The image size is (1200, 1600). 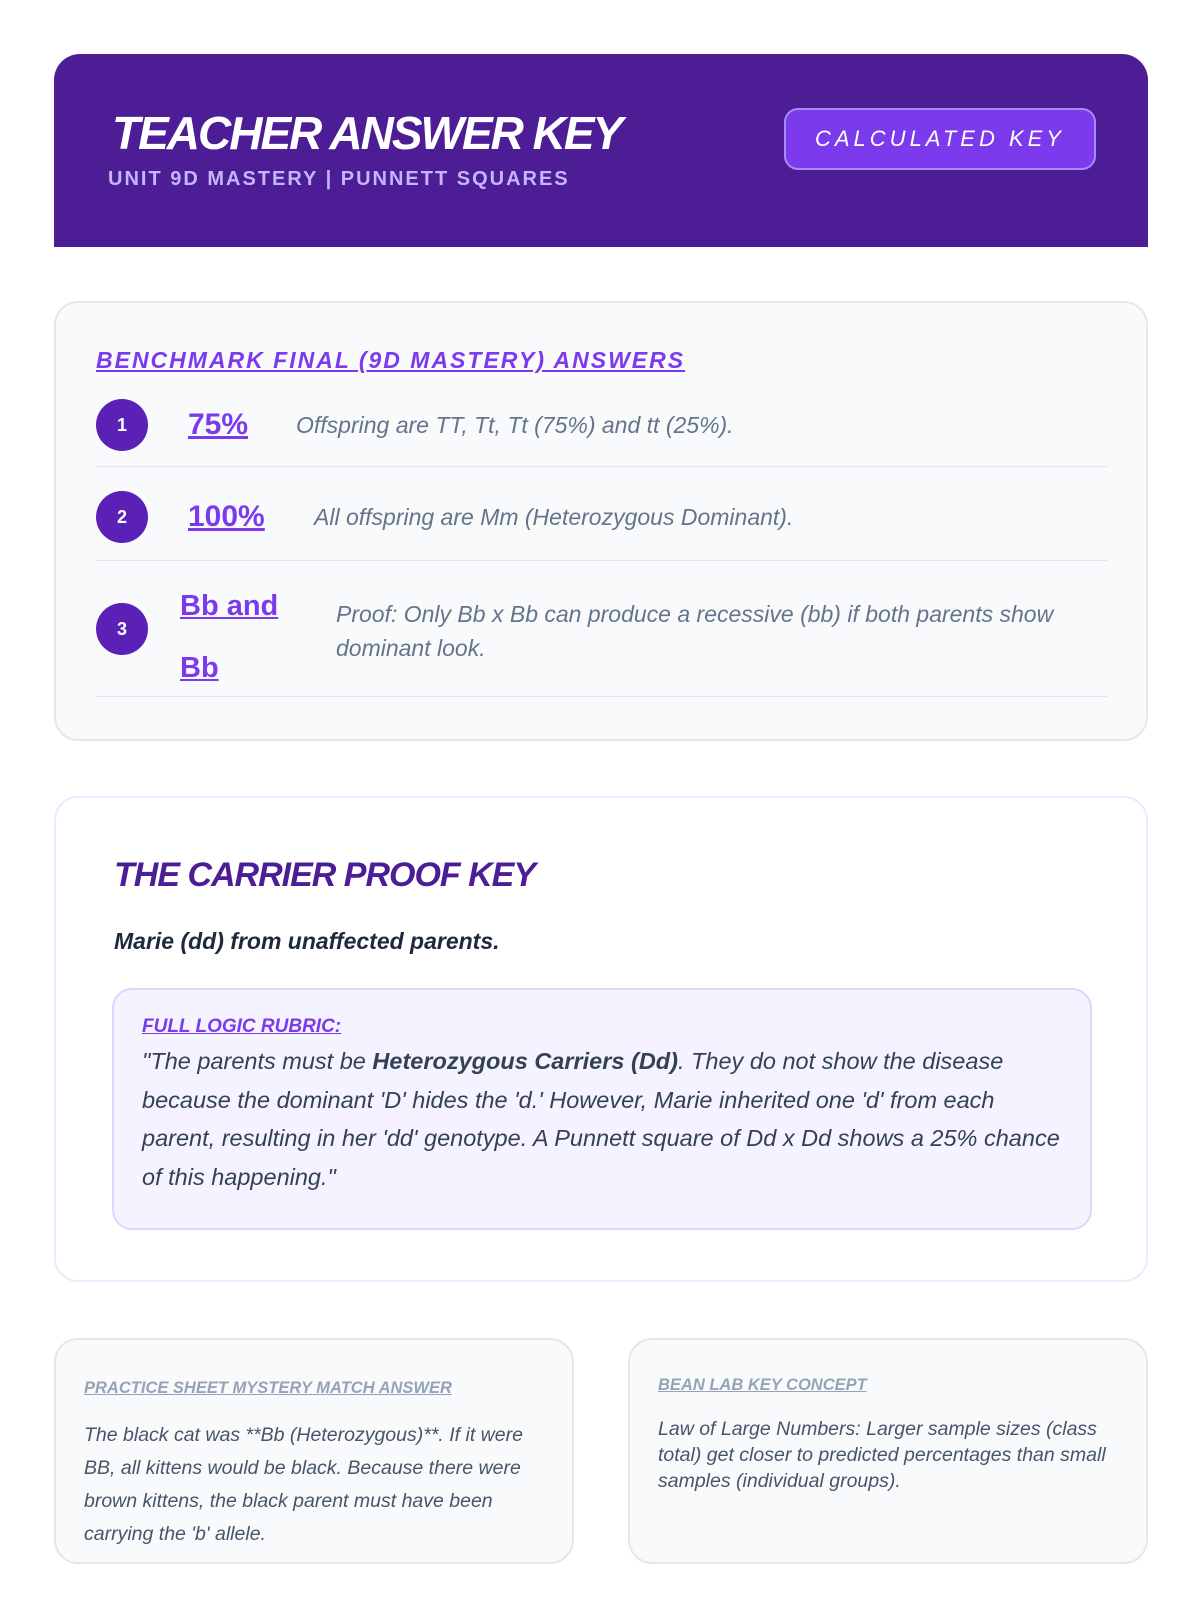 I want to click on rubric-label: FULL LOGIC RUBRIC:, so click(x=242, y=1026).